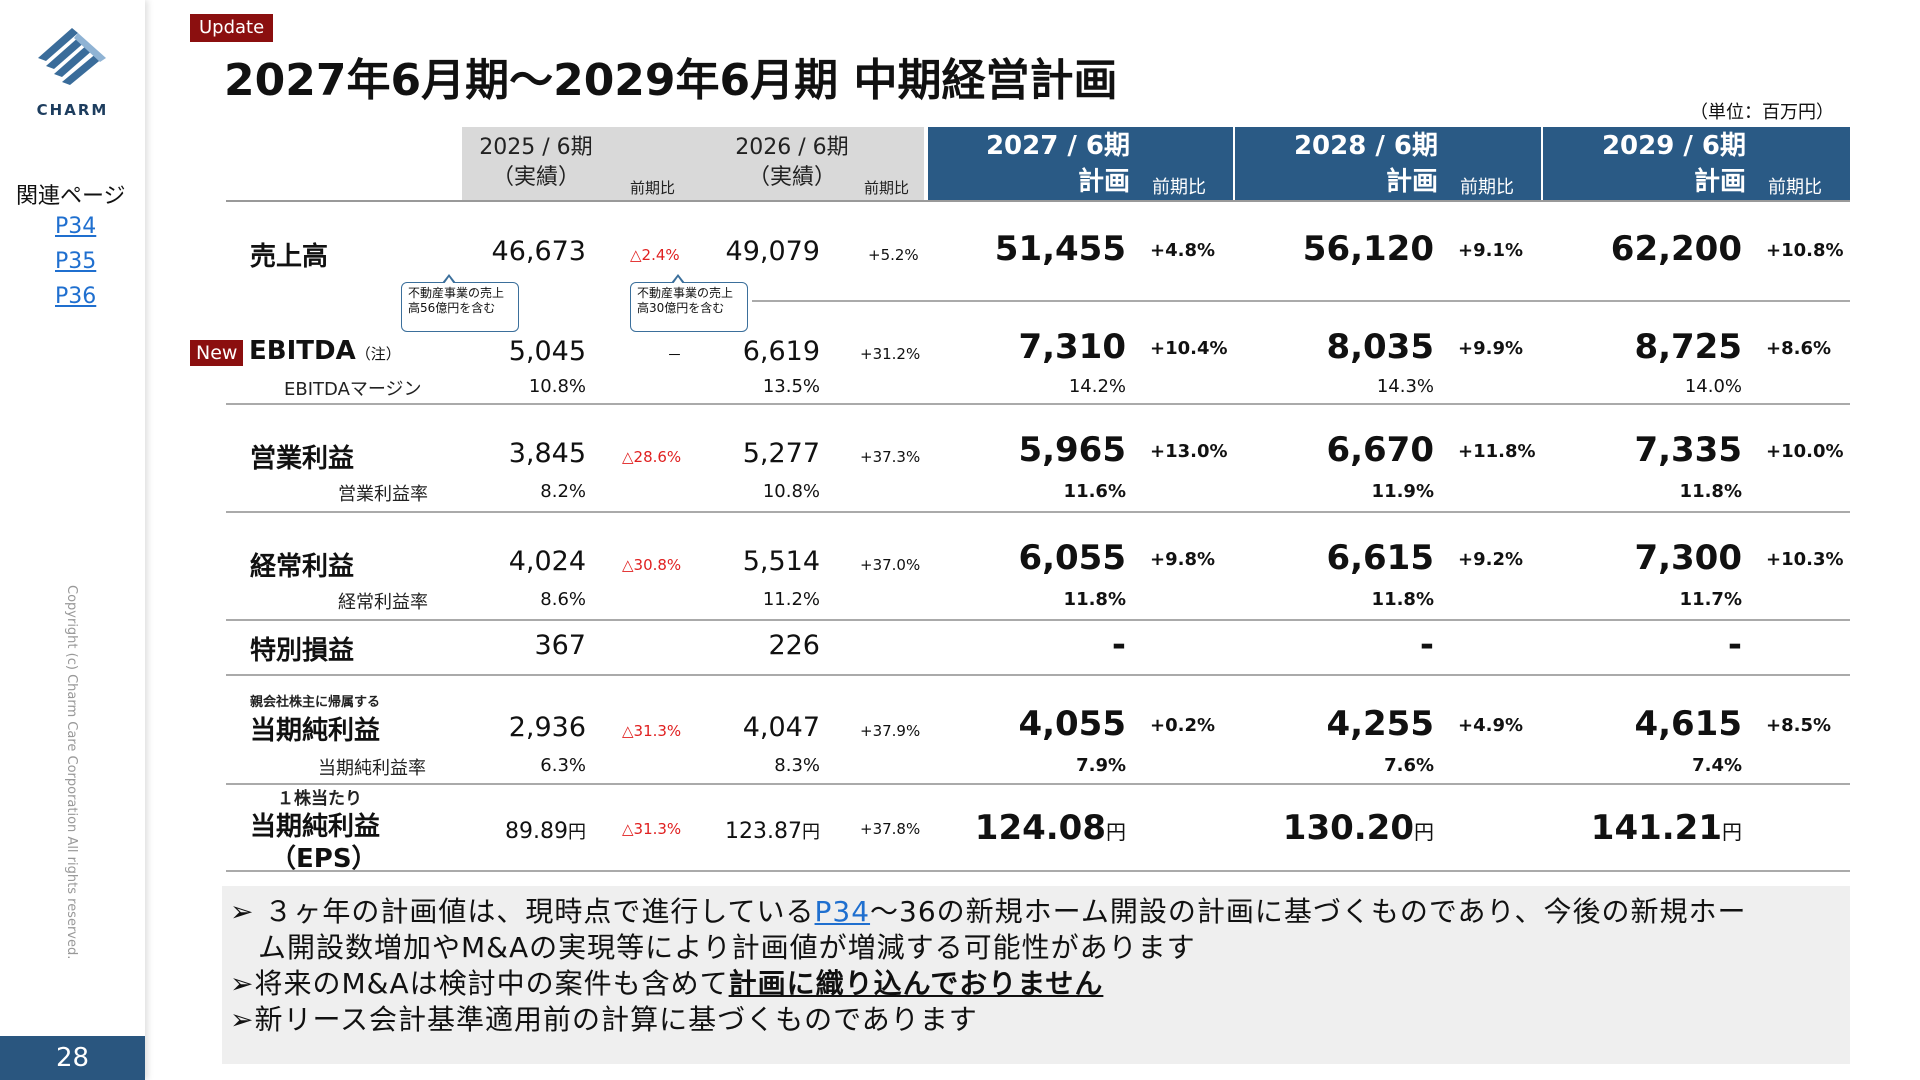  Describe the element at coordinates (1795, 187) in the screenshot. I see `col-yoy-2029: 前期比` at that location.